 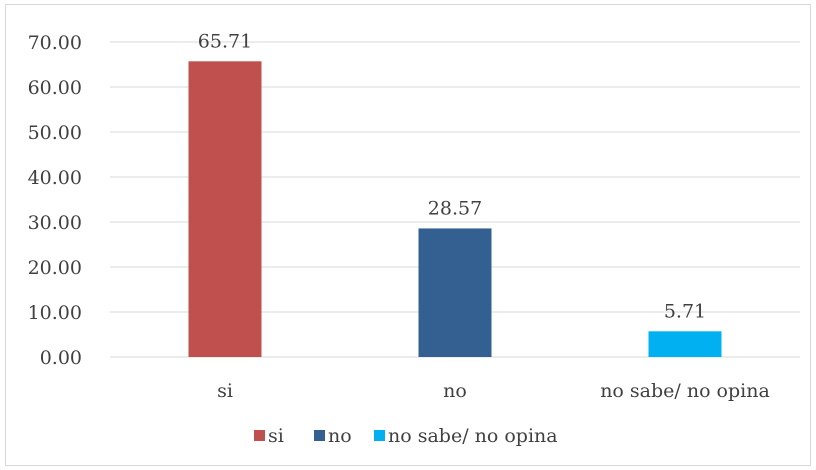 What do you see at coordinates (55, 223) in the screenshot?
I see `y-tick-label: 30.00` at bounding box center [55, 223].